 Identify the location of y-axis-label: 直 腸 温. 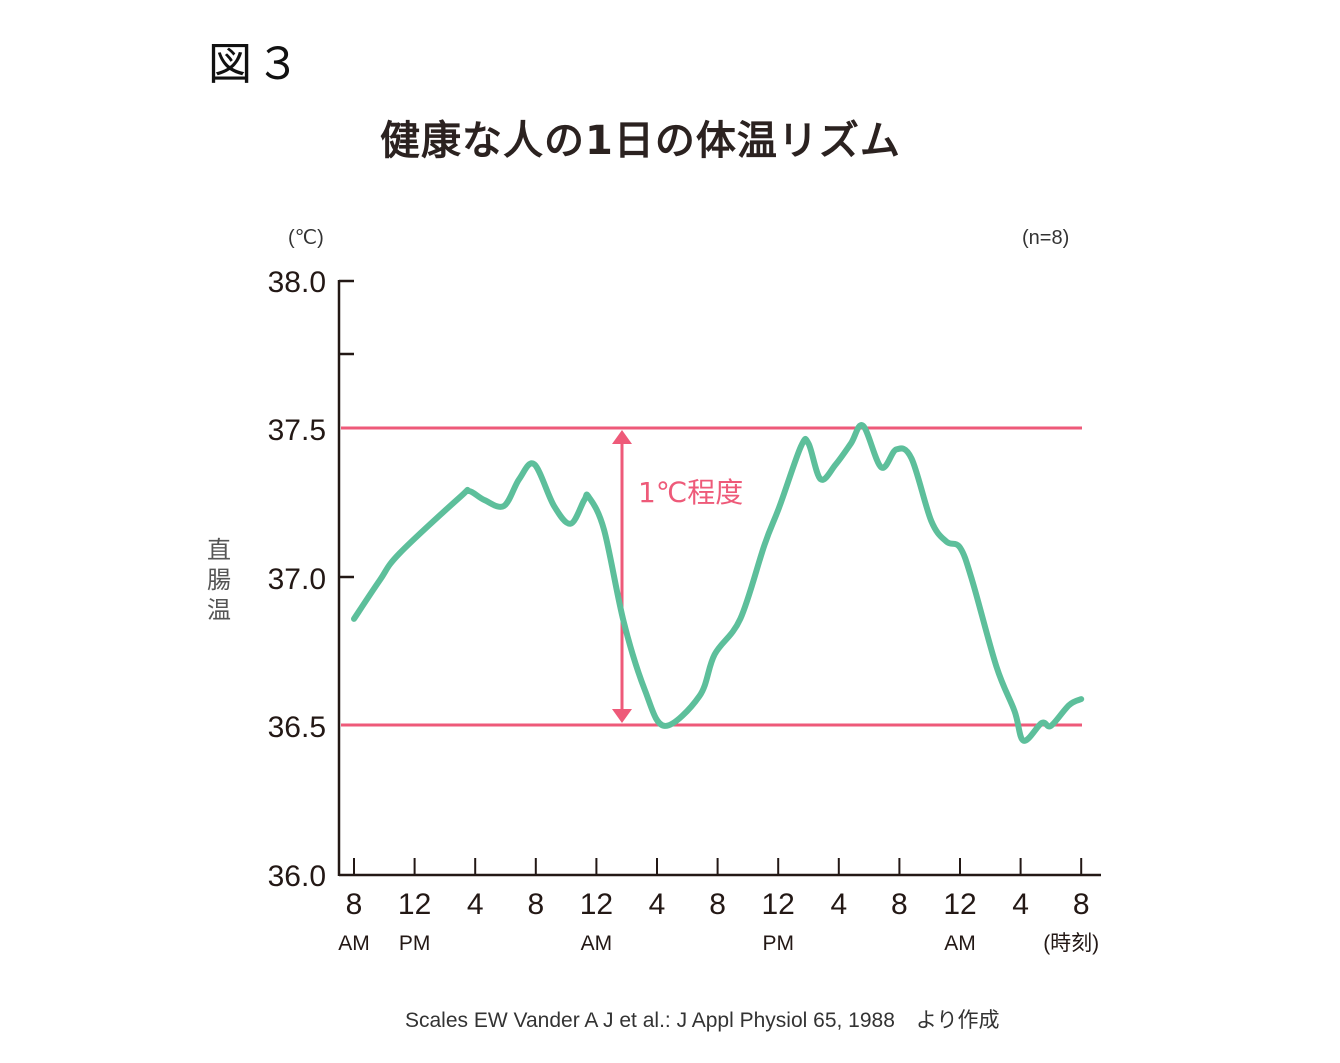
(219, 580).